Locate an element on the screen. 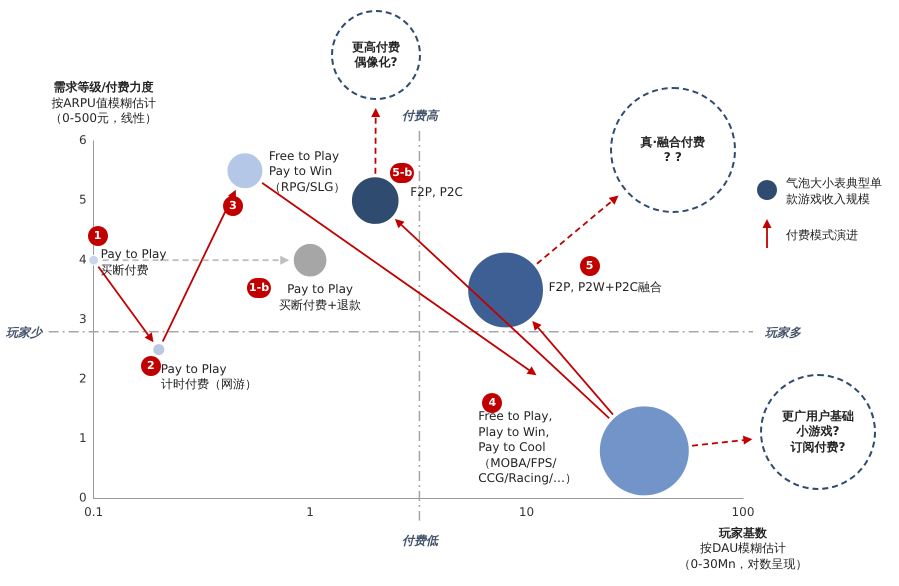 This screenshot has height=586, width=899. text: 更广用户基础小游戏?订阅付费? is located at coordinates (818, 432).